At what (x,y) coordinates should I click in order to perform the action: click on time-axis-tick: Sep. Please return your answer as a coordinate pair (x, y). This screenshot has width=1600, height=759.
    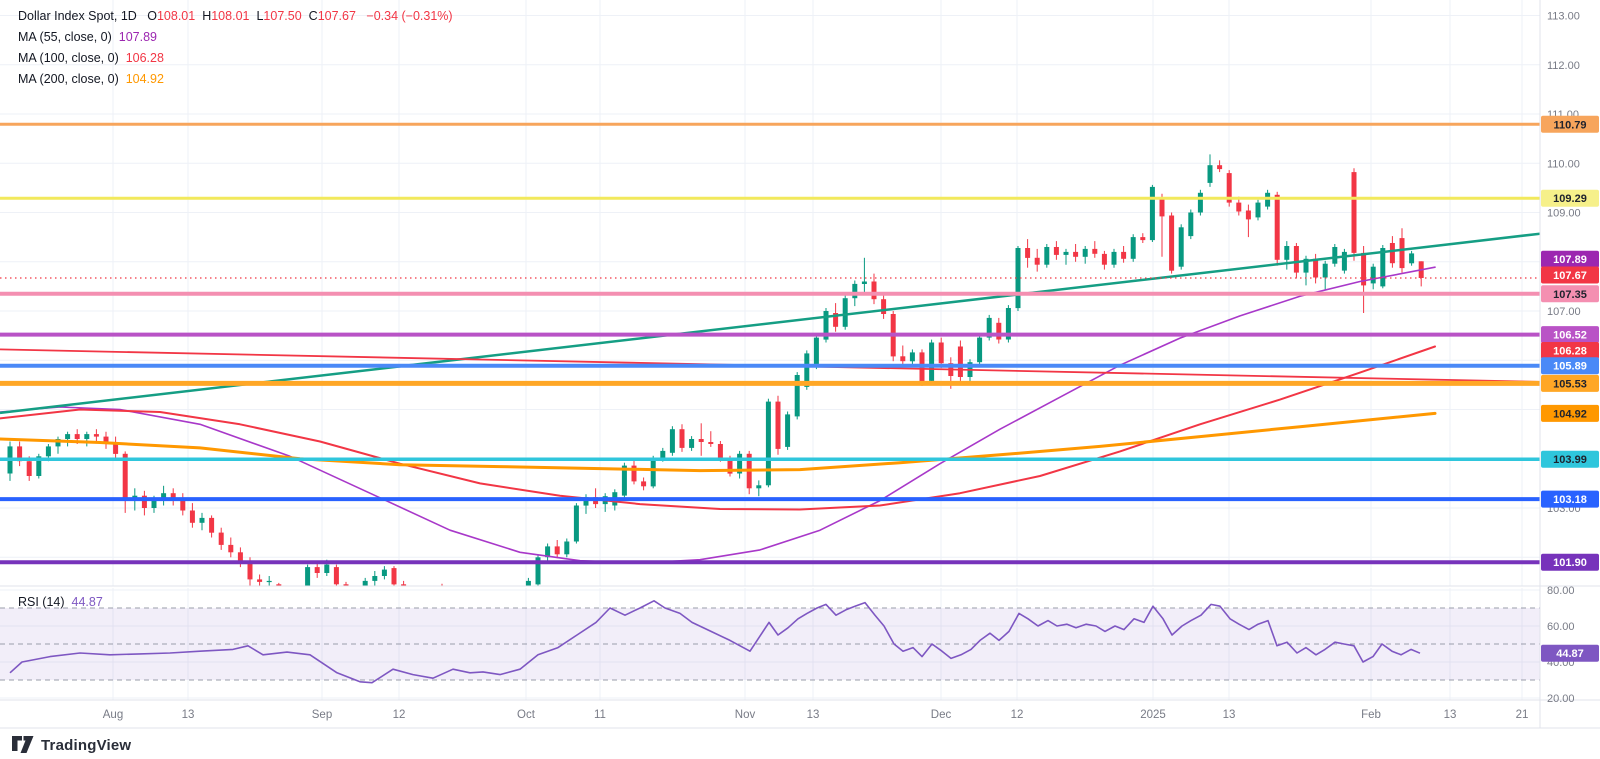
    Looking at the image, I should click on (322, 715).